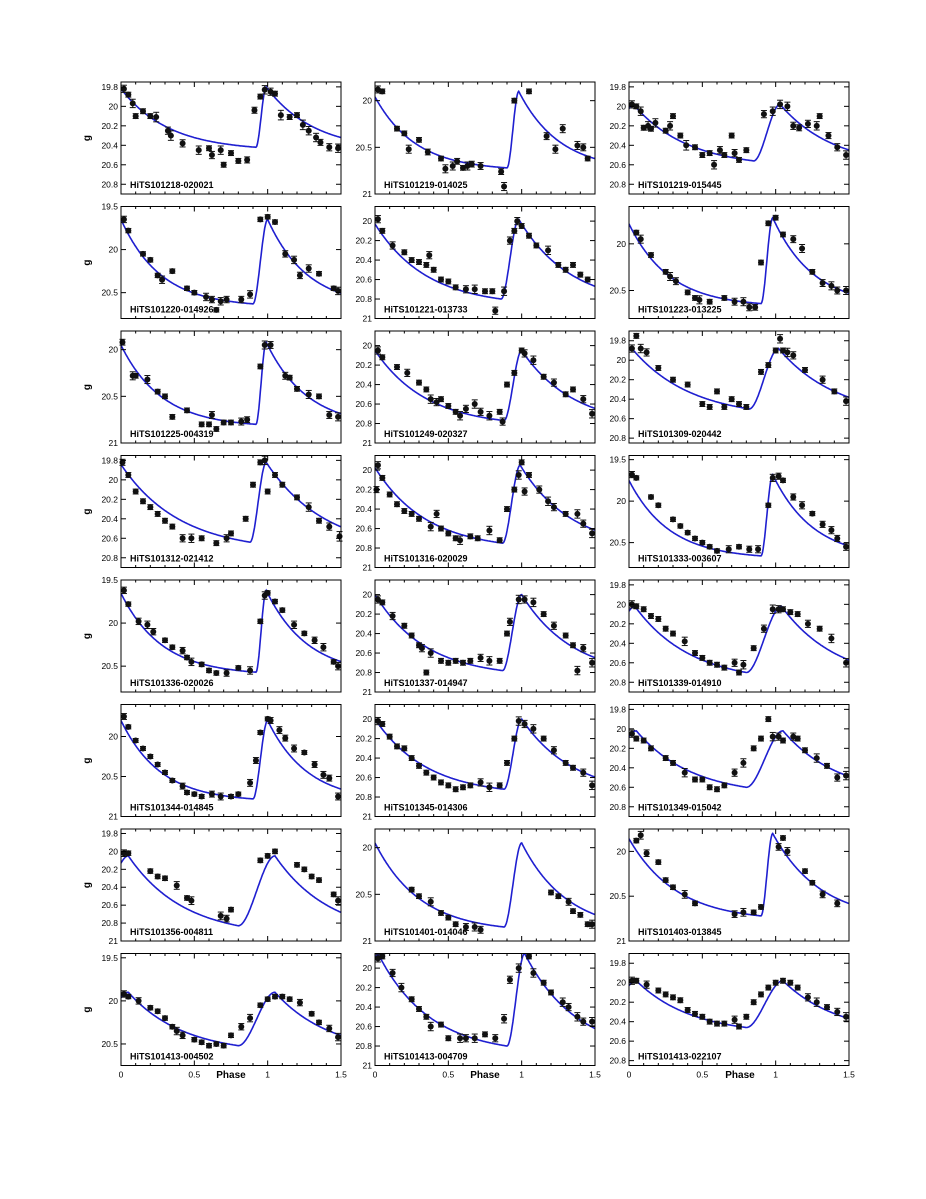 This screenshot has width=926, height=1199. What do you see at coordinates (363, 529) in the screenshot?
I see `y-tick-label: 20.6` at bounding box center [363, 529].